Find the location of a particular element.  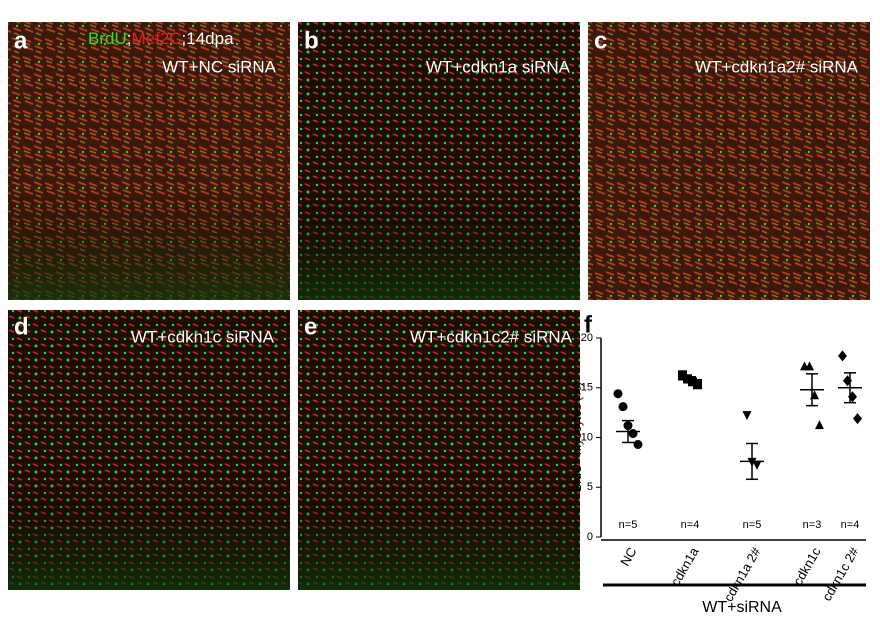

n-label: n=3 is located at coordinates (812, 525).